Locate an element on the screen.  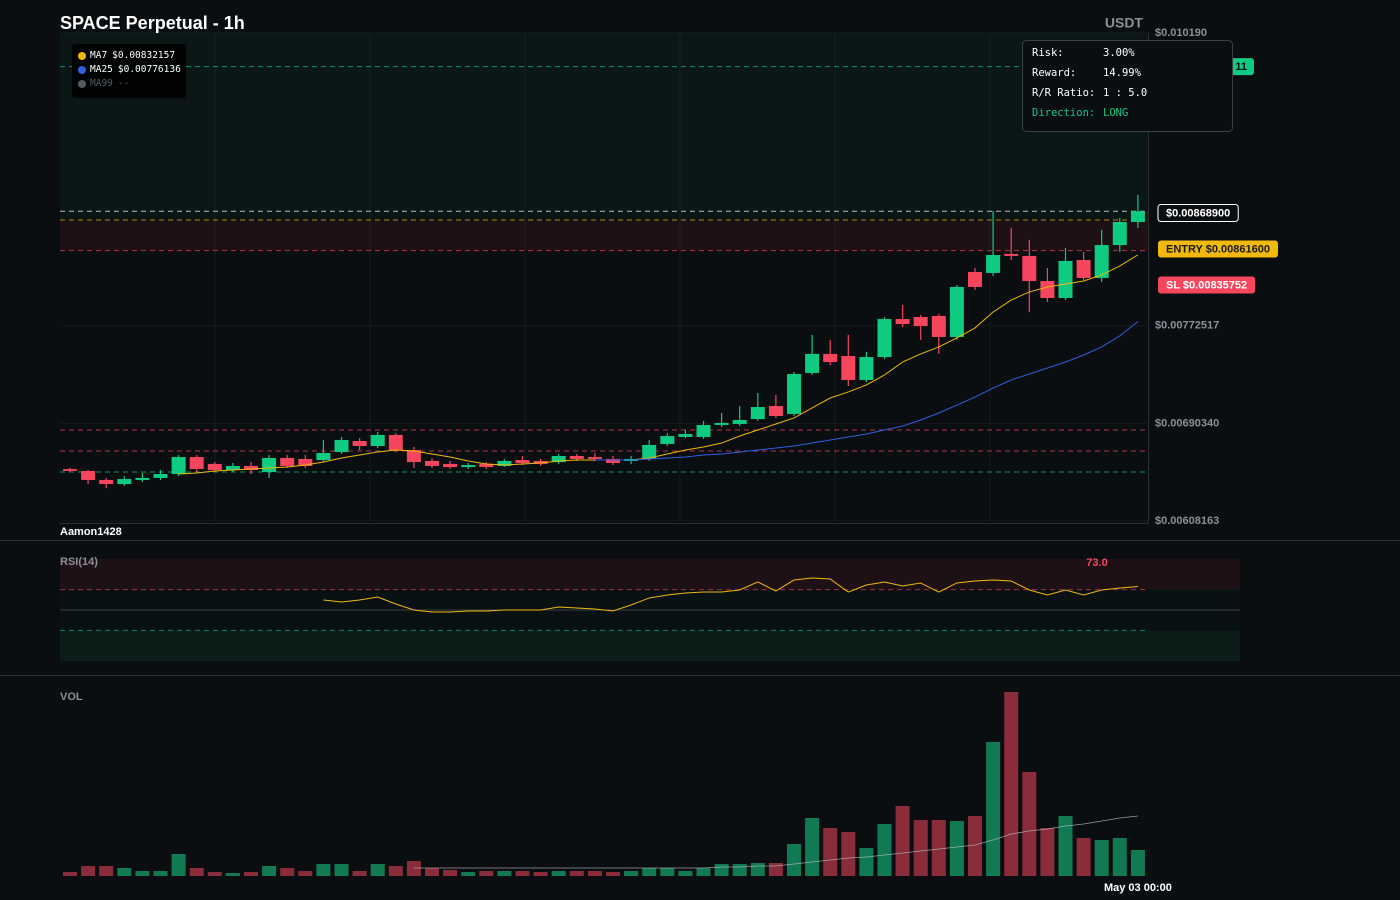
tooltip-value: 3.00% is located at coordinates (1119, 53).